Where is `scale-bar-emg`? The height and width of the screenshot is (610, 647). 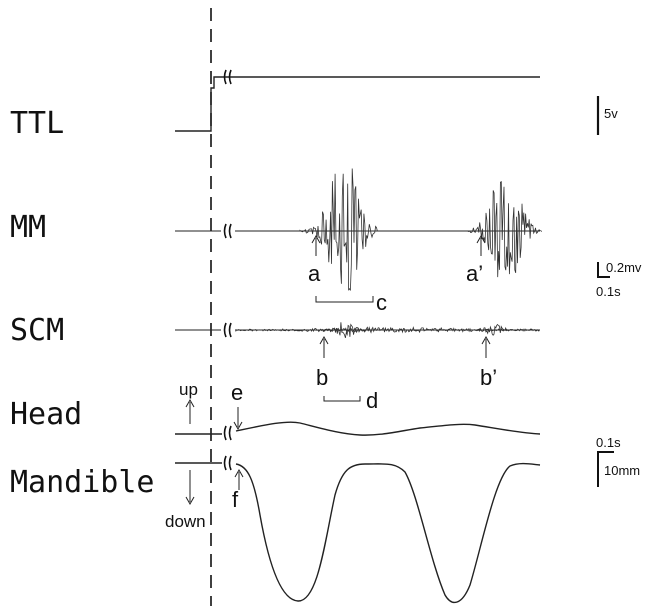 scale-bar-emg is located at coordinates (603, 270).